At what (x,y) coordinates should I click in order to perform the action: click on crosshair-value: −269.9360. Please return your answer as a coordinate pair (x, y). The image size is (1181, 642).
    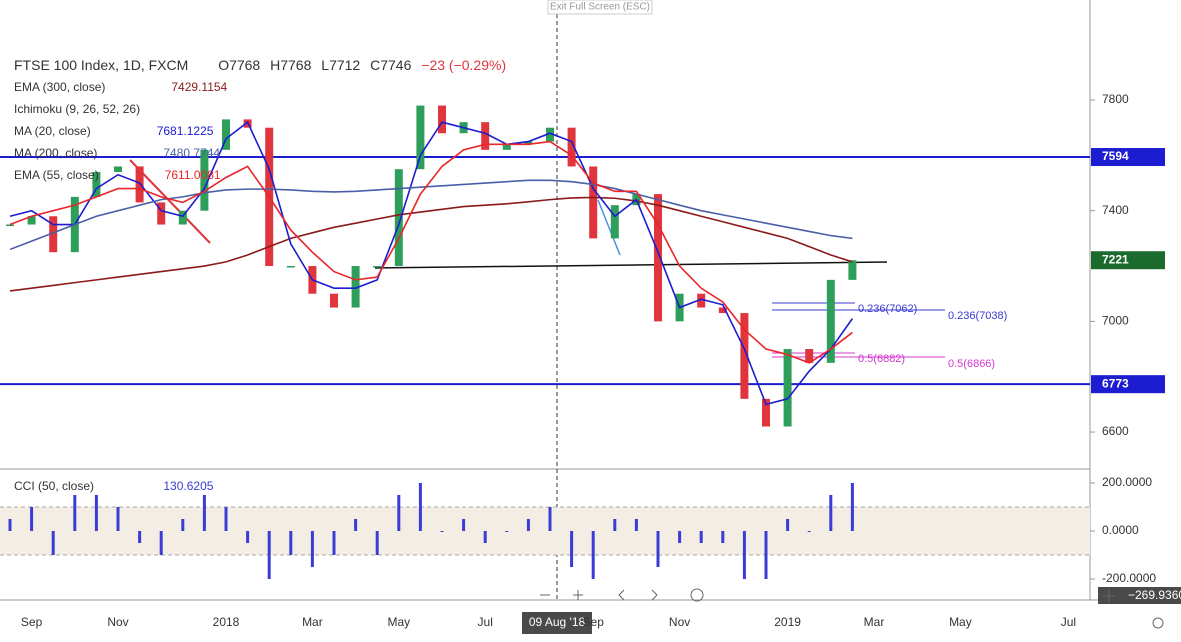
    Looking at the image, I should click on (1154, 595).